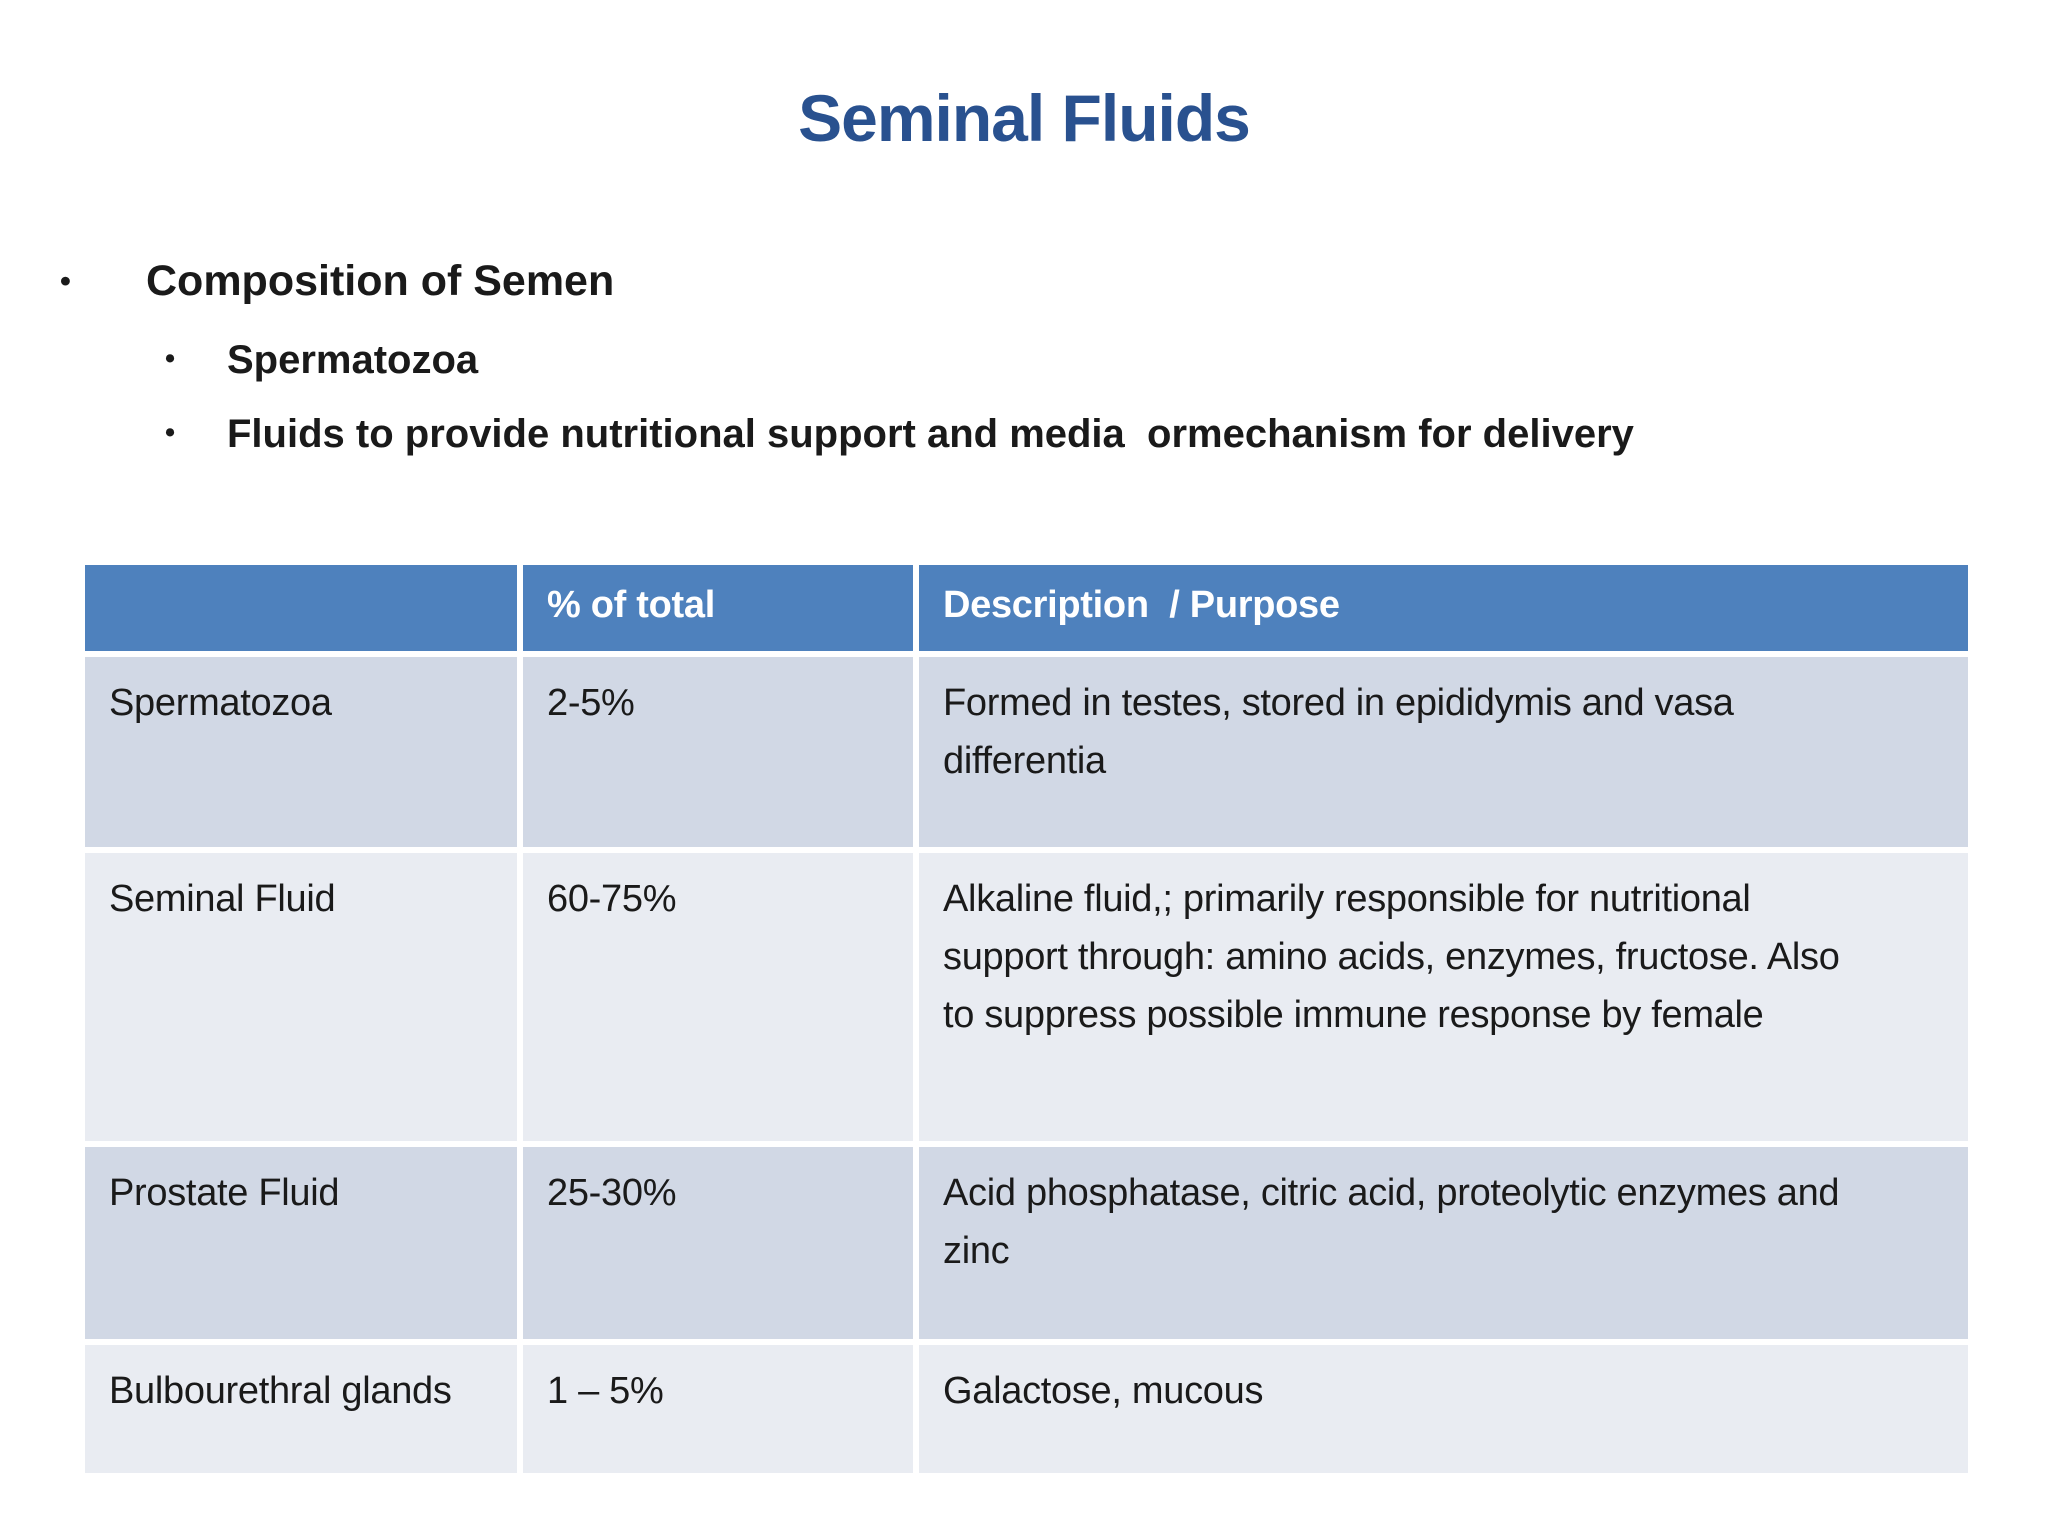 The height and width of the screenshot is (1536, 2048). Describe the element at coordinates (301, 608) in the screenshot. I see `header-cell-blank` at that location.